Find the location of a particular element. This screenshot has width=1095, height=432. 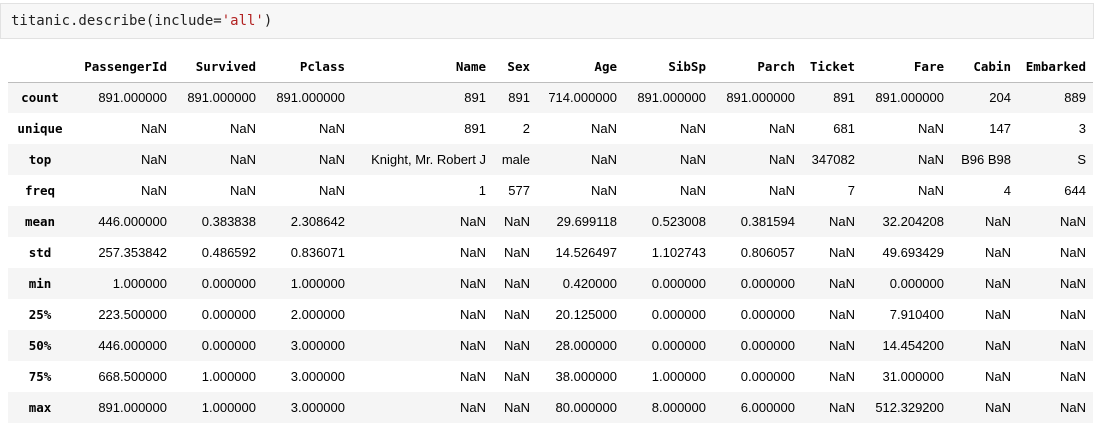

column-header: Ticket is located at coordinates (832, 67).